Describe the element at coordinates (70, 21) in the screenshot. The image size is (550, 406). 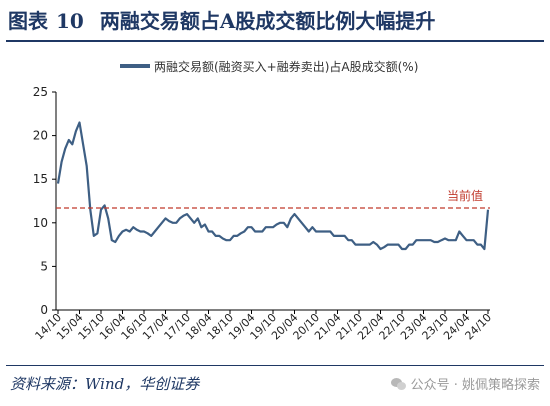
I see `figure-number: 10` at that location.